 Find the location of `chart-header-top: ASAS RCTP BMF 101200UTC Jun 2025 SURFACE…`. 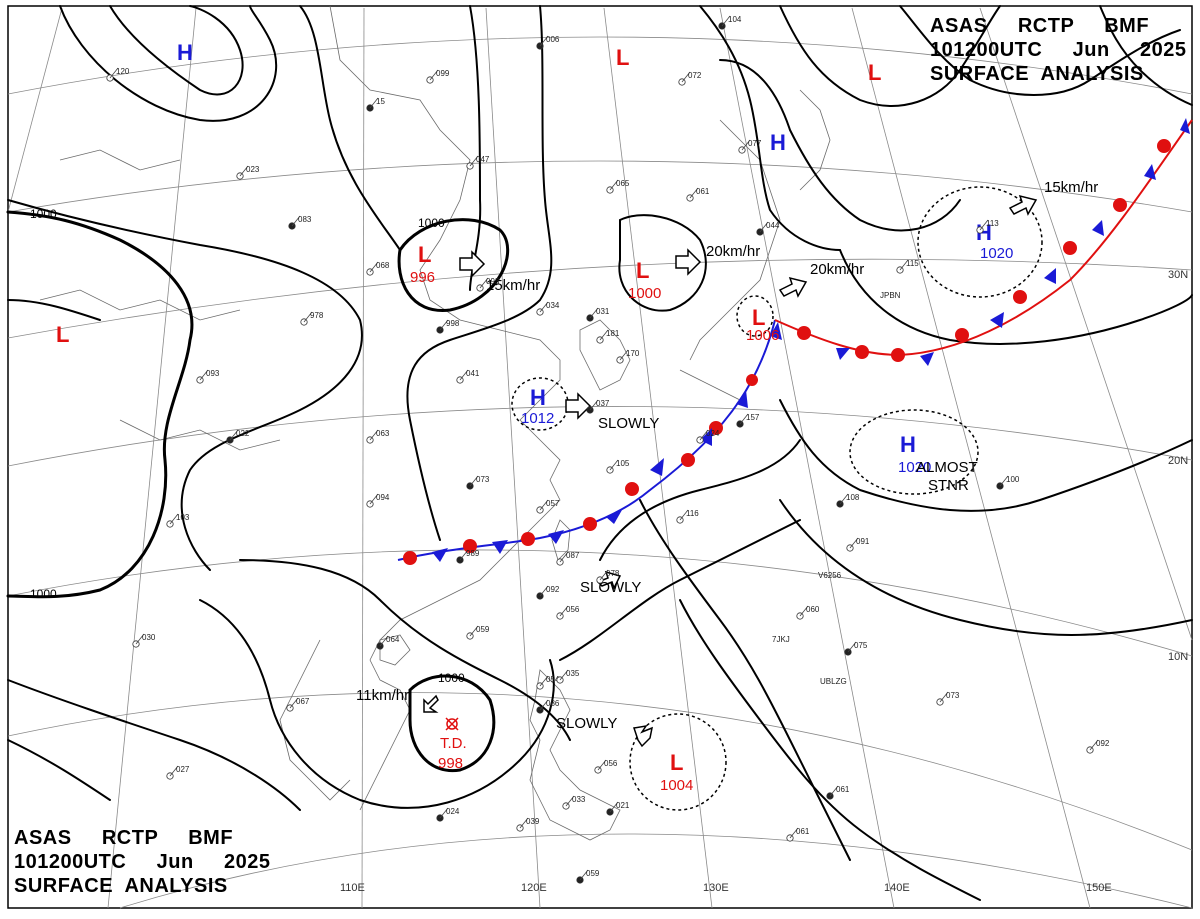

chart-header-top: ASAS RCTP BMF 101200UTC Jun 2025 SURFACE… is located at coordinates (1058, 50).